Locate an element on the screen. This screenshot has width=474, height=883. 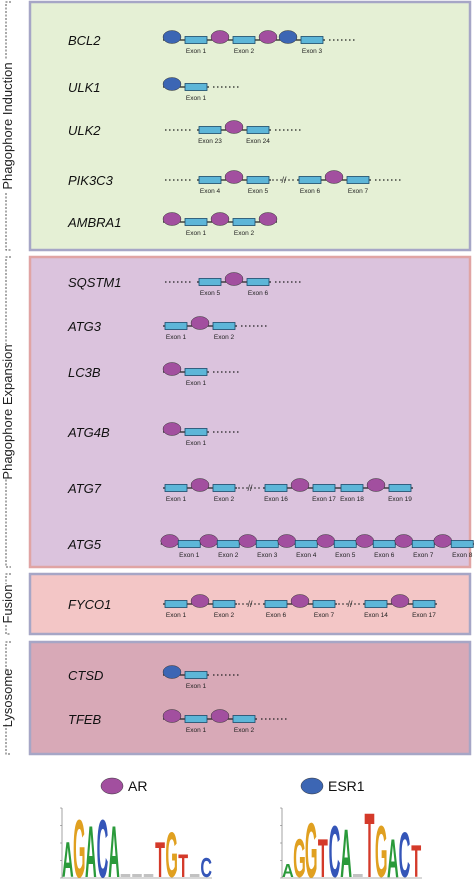
legend-item-ar: AR is located at coordinates (123, 786).